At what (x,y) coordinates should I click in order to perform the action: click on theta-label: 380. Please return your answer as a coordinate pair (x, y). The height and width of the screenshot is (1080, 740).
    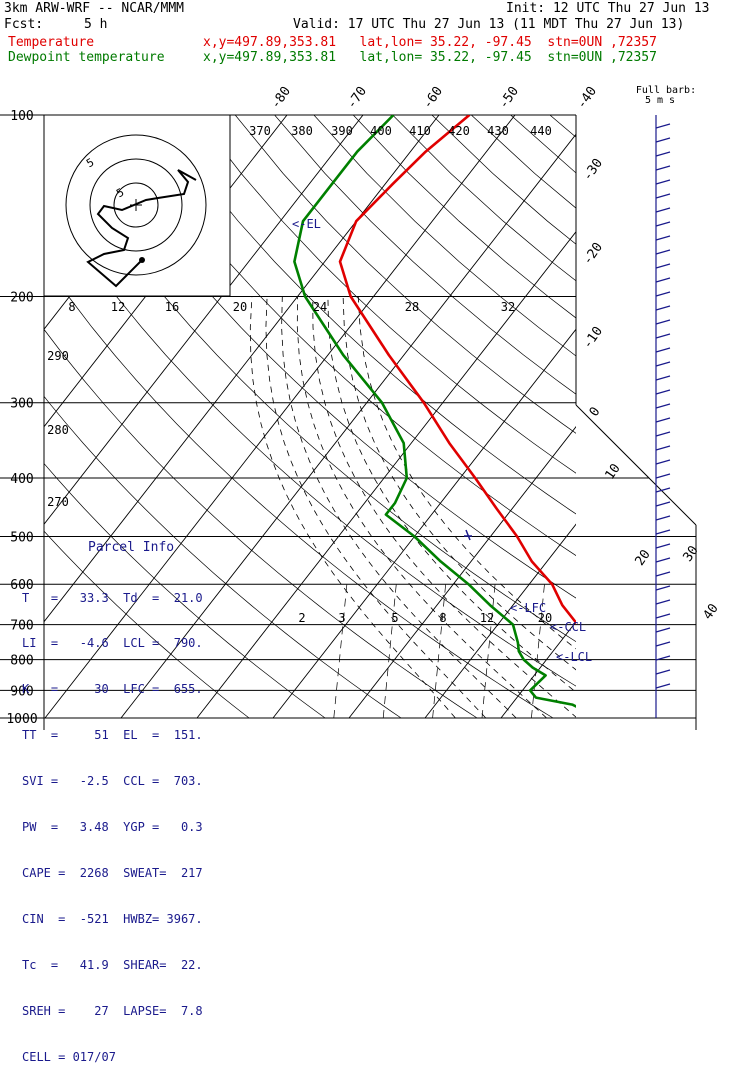
    Looking at the image, I should click on (302, 131).